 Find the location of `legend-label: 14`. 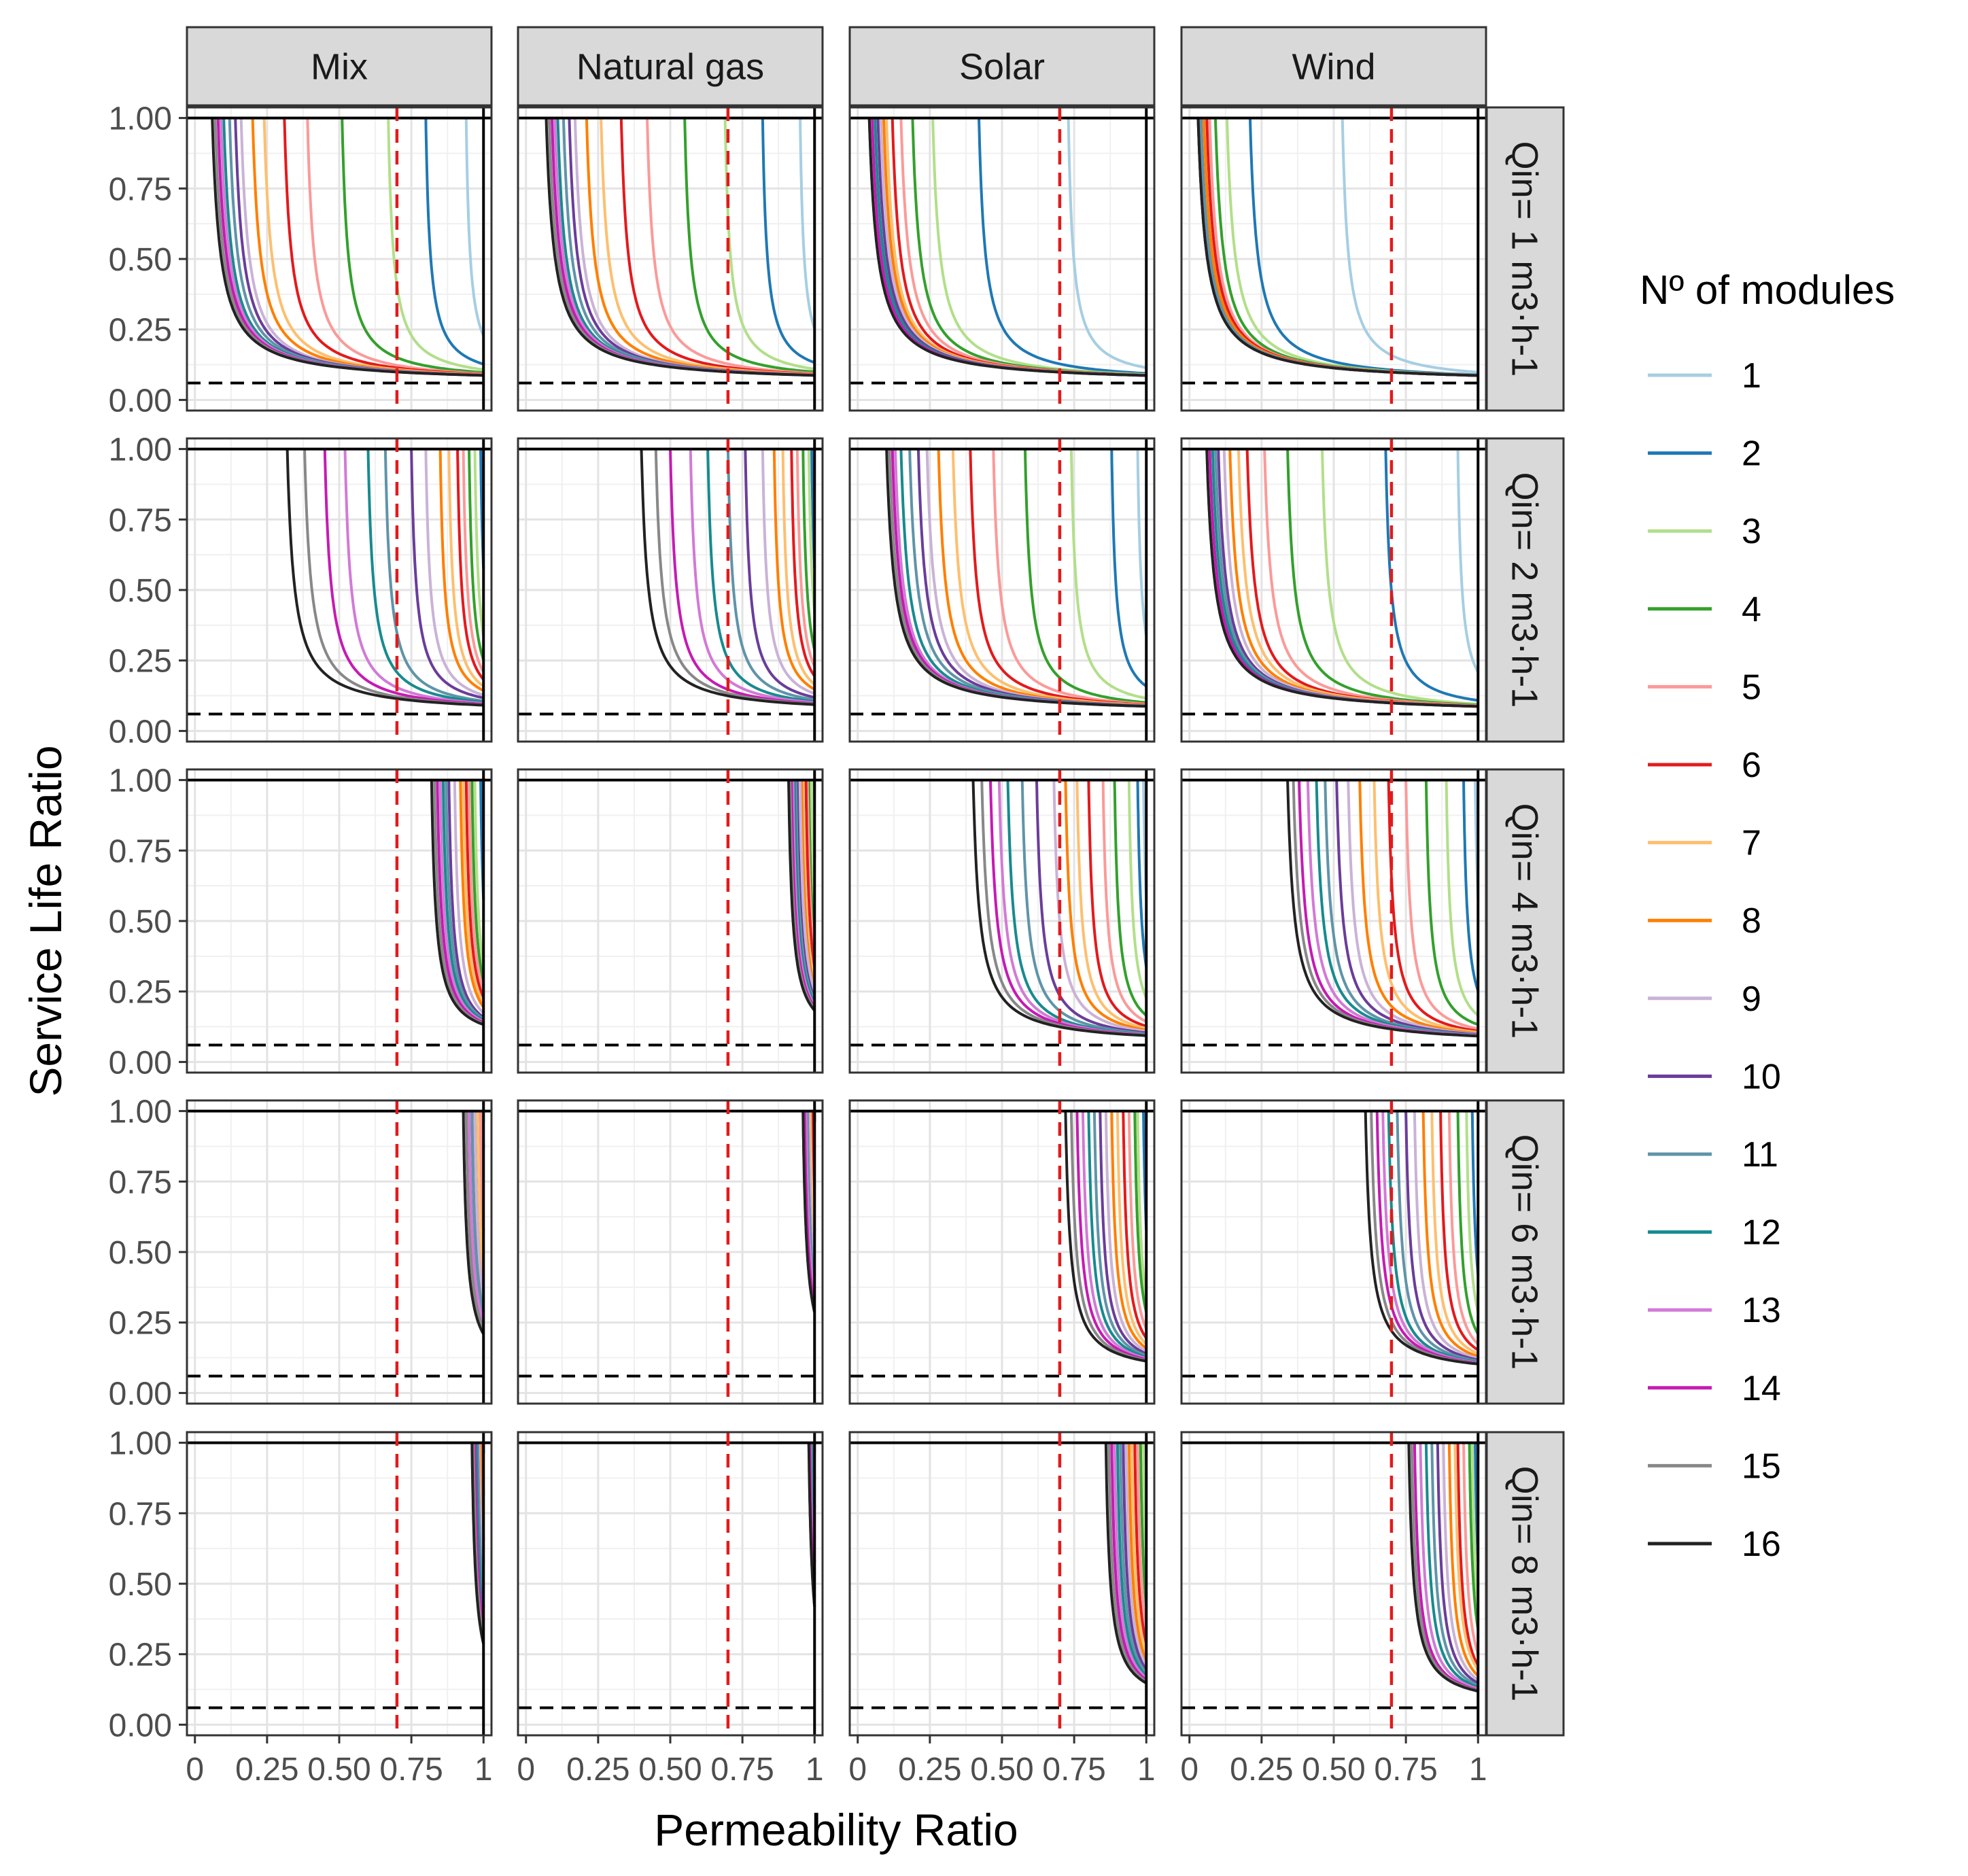

legend-label: 14 is located at coordinates (1761, 1388).